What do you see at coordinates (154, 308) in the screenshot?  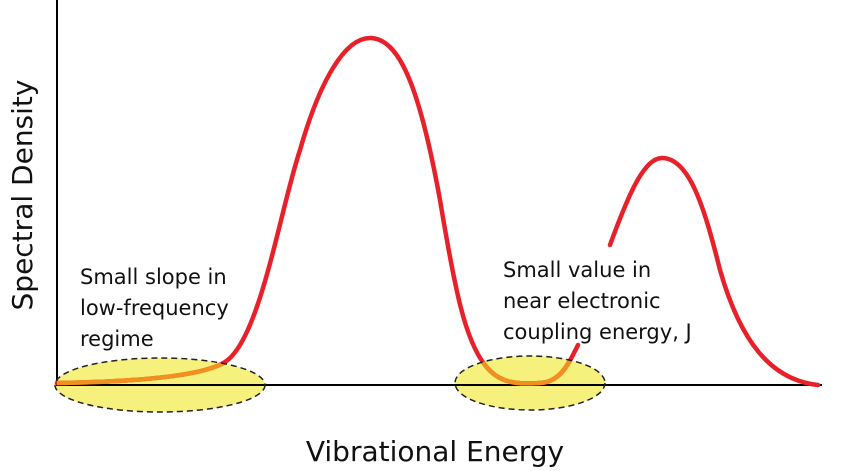 I see `annotation-line: low-frequency` at bounding box center [154, 308].